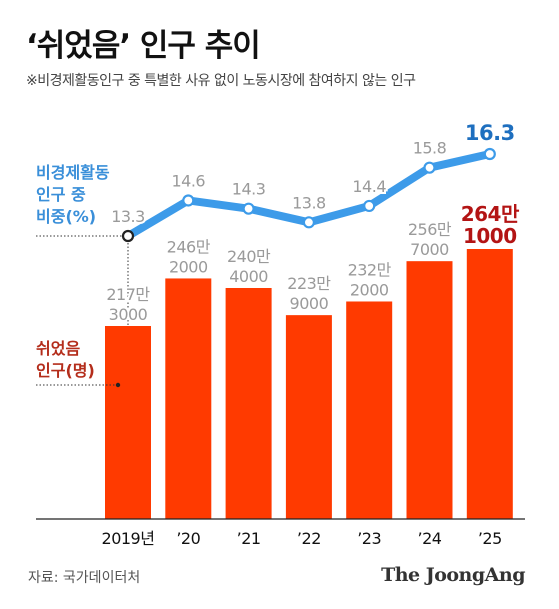 Image resolution: width=559 pixels, height=609 pixels. What do you see at coordinates (61, 194) in the screenshot?
I see `line-legend-label-2: 인구 중` at bounding box center [61, 194].